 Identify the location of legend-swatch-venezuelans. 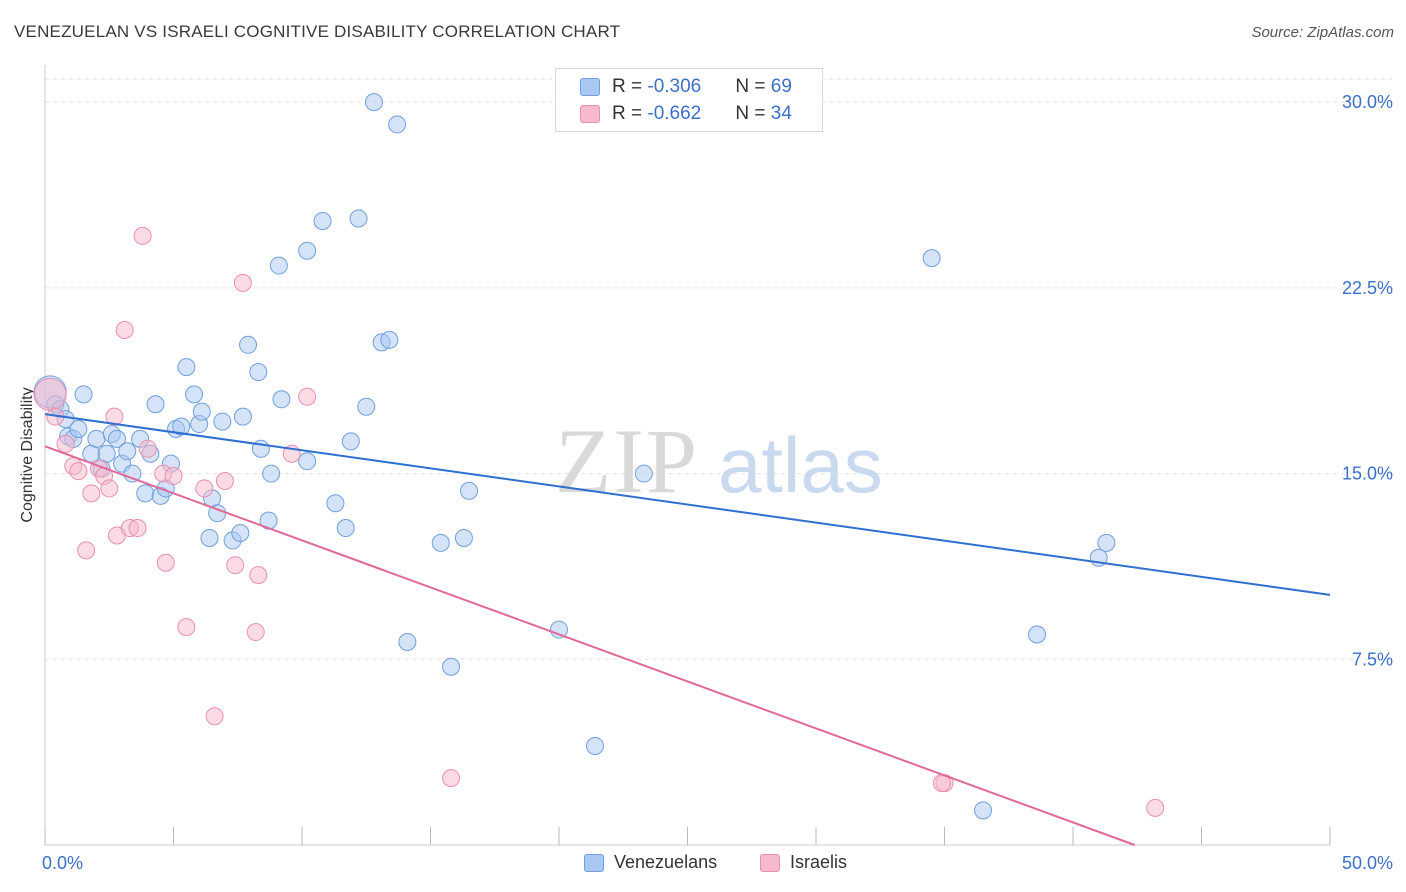
(590, 87).